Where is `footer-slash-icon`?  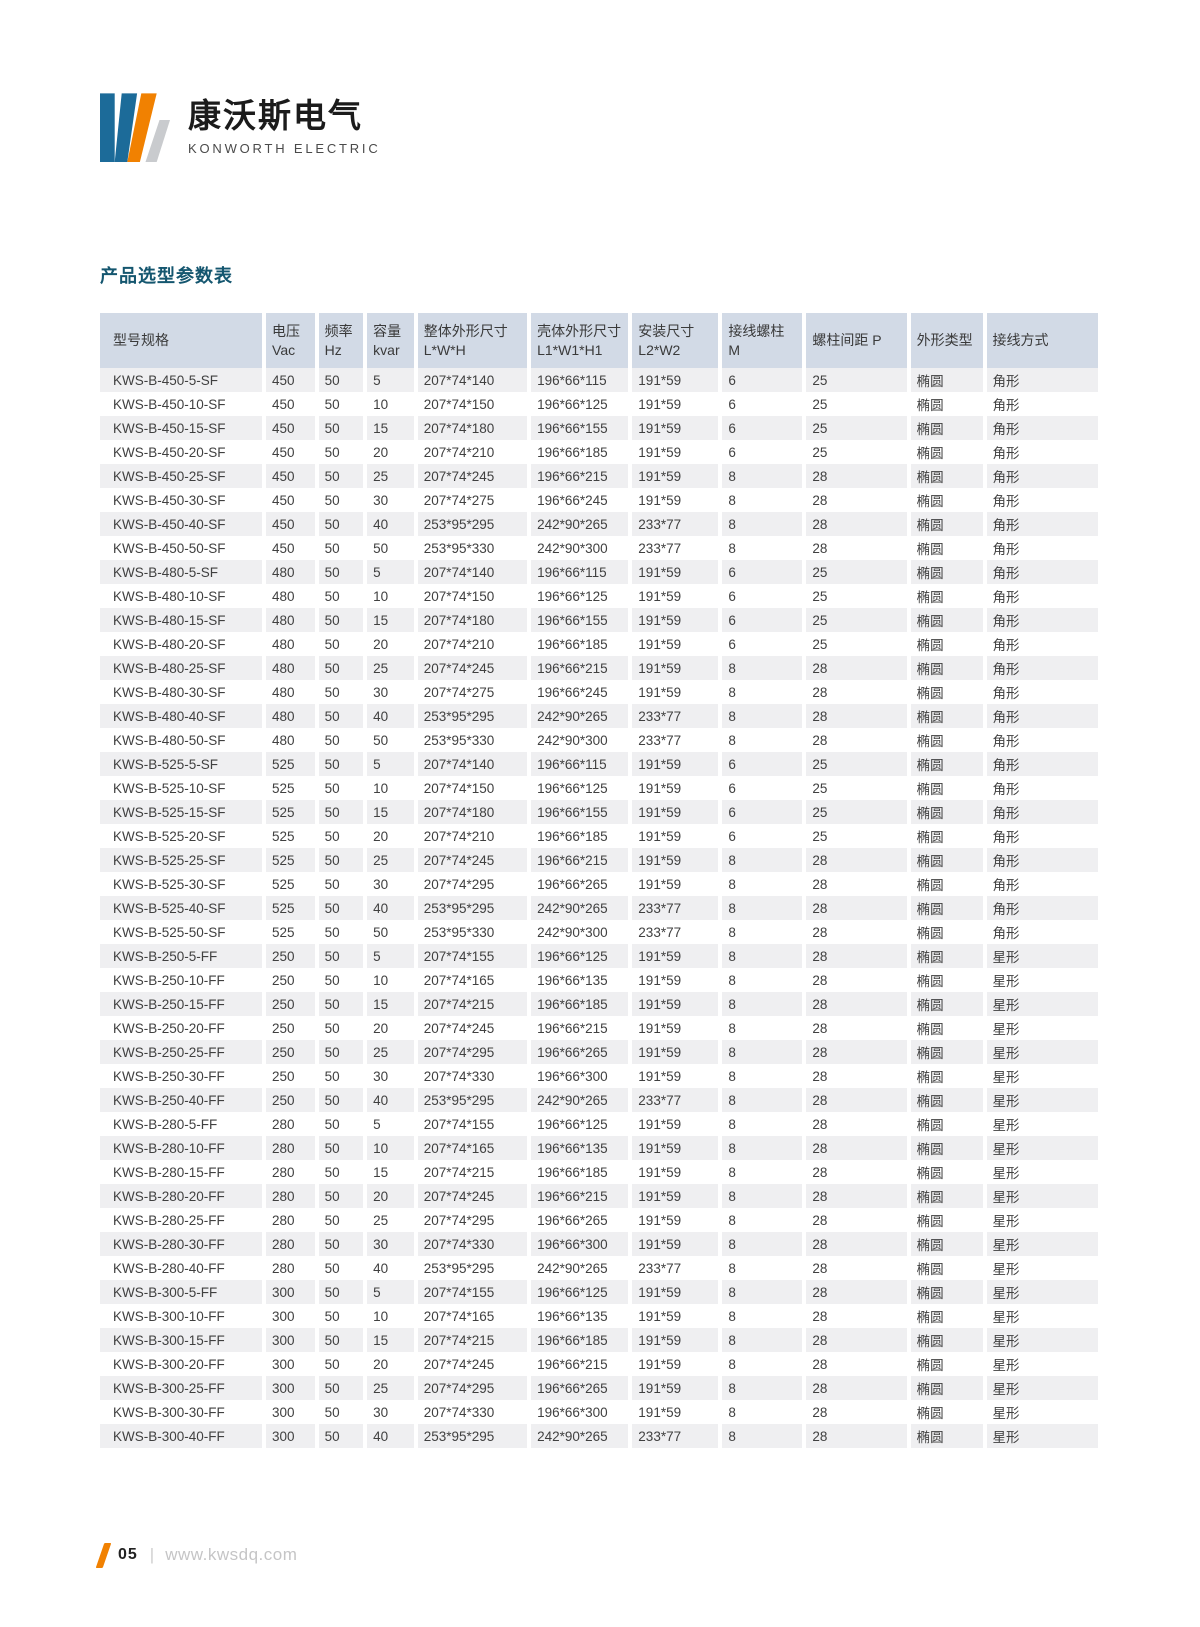 footer-slash-icon is located at coordinates (103, 1555).